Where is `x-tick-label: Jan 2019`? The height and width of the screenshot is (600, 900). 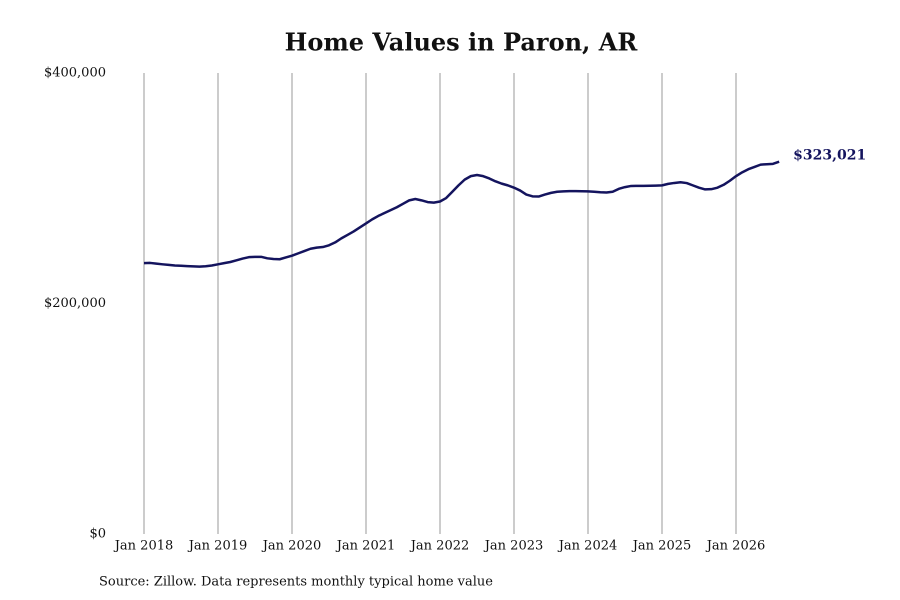 x-tick-label: Jan 2019 is located at coordinates (217, 546).